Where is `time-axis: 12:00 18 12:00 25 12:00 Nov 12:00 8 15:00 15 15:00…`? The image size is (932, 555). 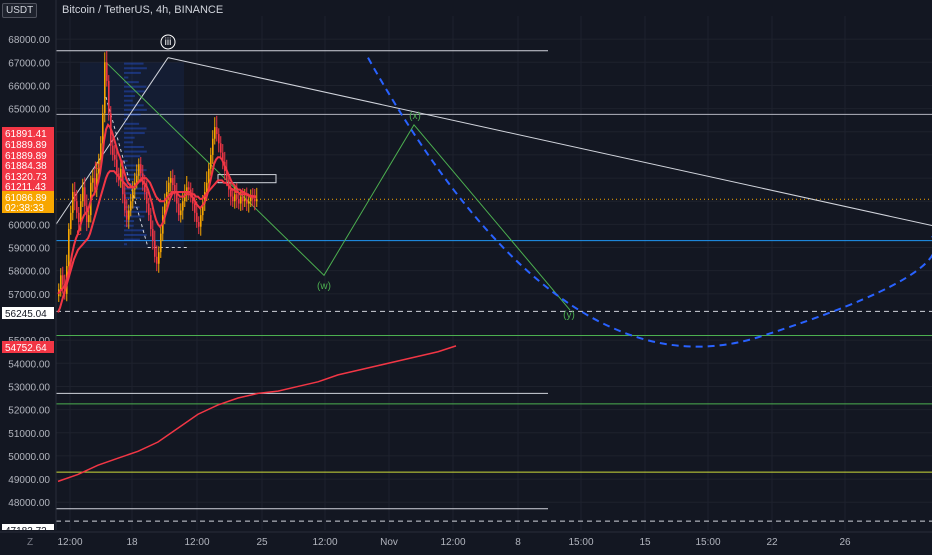
time-axis: 12:00 18 12:00 25 12:00 Nov 12:00 8 15:00 15 15:00… is located at coordinates (466, 540).